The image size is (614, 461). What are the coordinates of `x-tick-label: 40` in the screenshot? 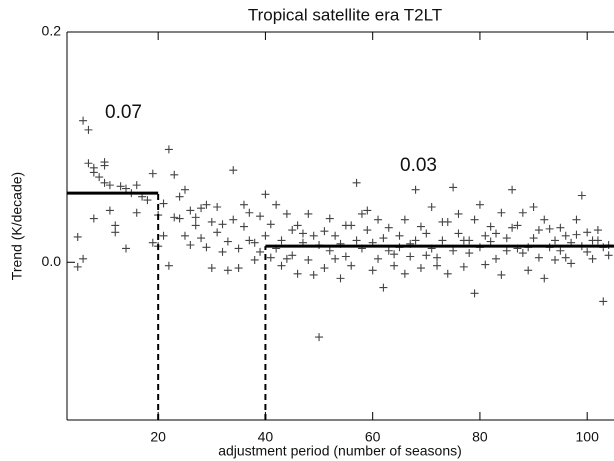 It's located at (266, 437).